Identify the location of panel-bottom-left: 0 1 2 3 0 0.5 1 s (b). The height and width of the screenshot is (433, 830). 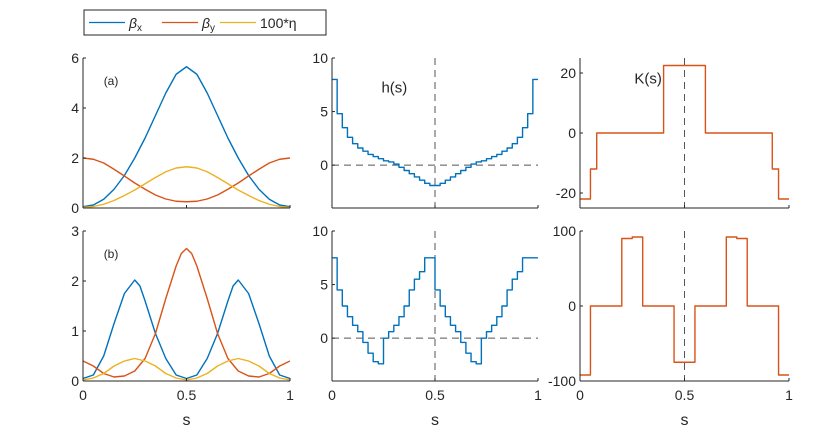
(182, 326).